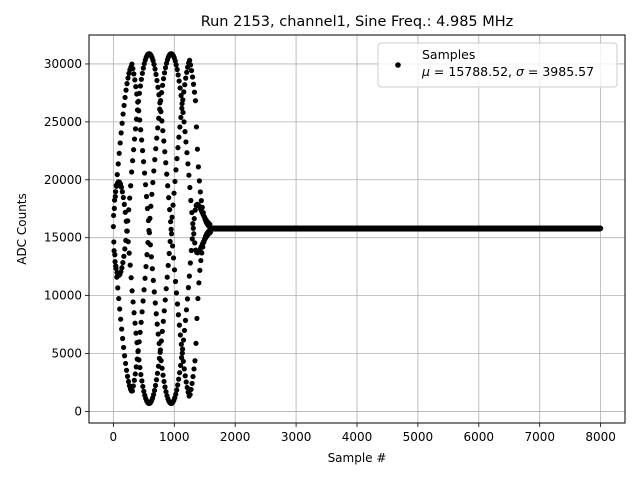  Describe the element at coordinates (357, 458) in the screenshot. I see `x-axis-label: Sample #` at that location.